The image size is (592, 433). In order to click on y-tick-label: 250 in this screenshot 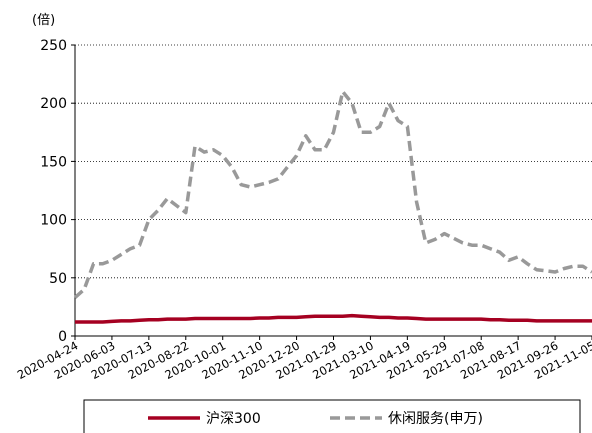, I will do `click(53, 46)`.